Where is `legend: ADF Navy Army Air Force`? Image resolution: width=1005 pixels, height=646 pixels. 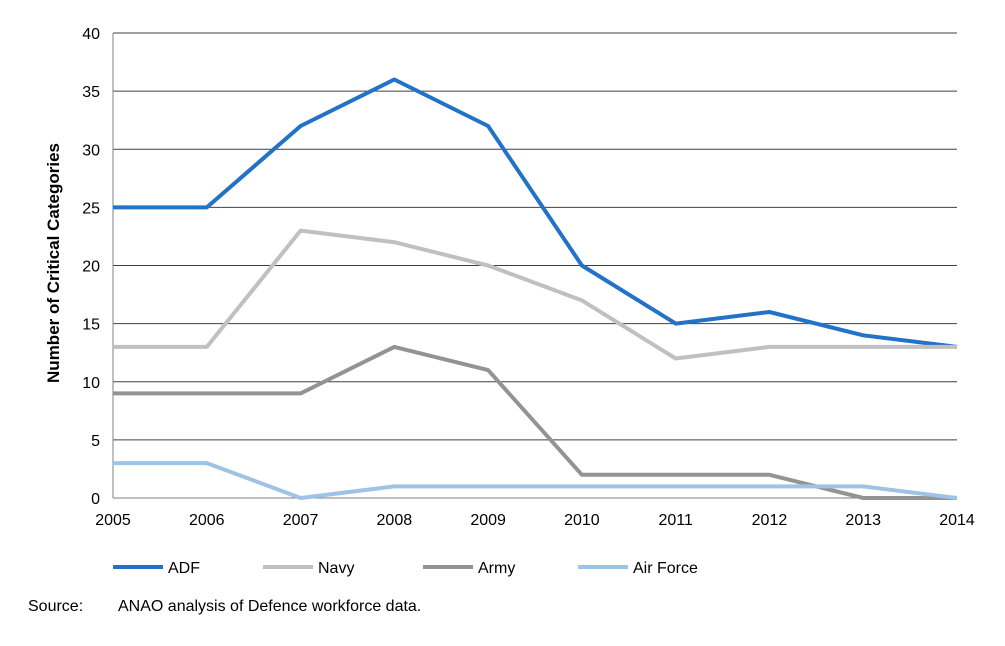 legend: ADF Navy Army Air Force is located at coordinates (405, 568).